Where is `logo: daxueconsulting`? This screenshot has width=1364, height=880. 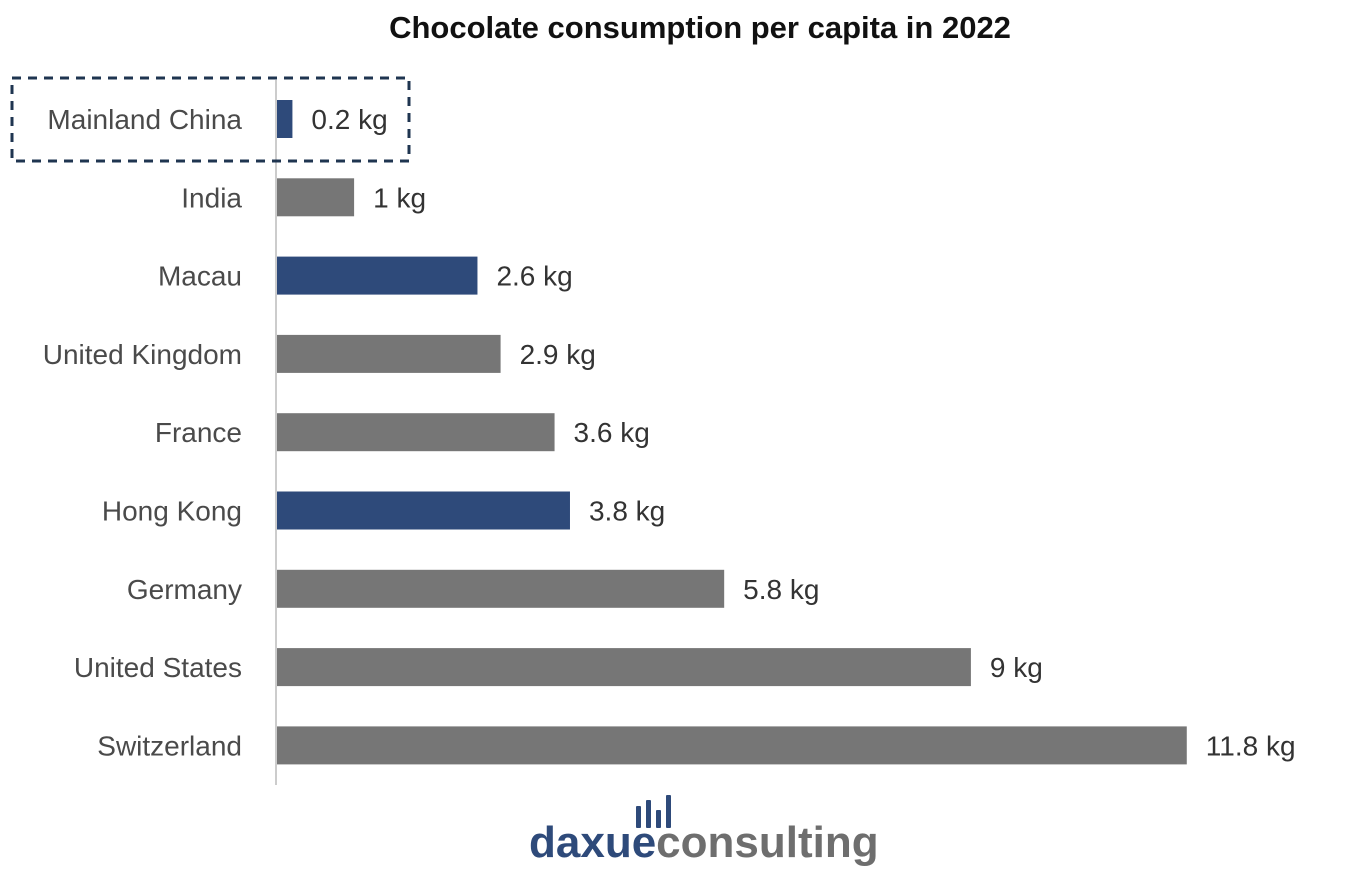
logo: daxueconsulting is located at coordinates (704, 831).